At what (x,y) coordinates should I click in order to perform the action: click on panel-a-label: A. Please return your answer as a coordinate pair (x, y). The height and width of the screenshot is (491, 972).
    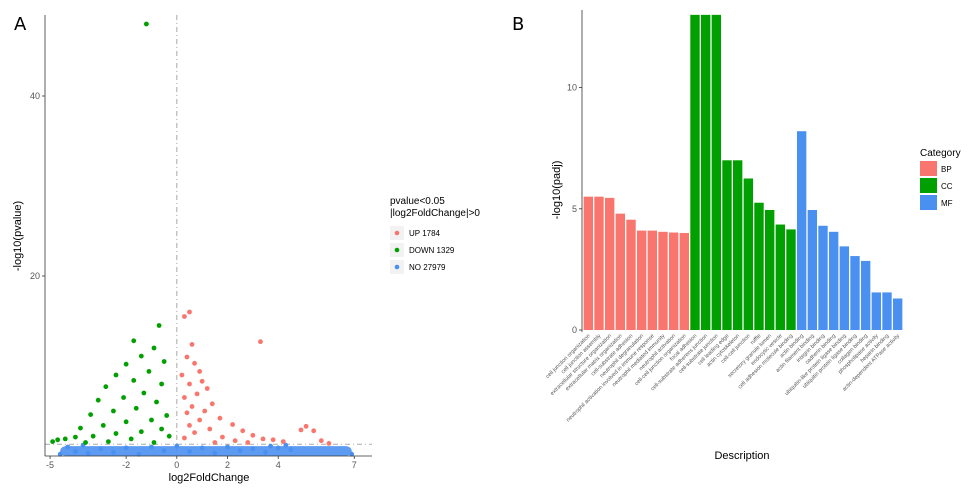
    Looking at the image, I should click on (20, 24).